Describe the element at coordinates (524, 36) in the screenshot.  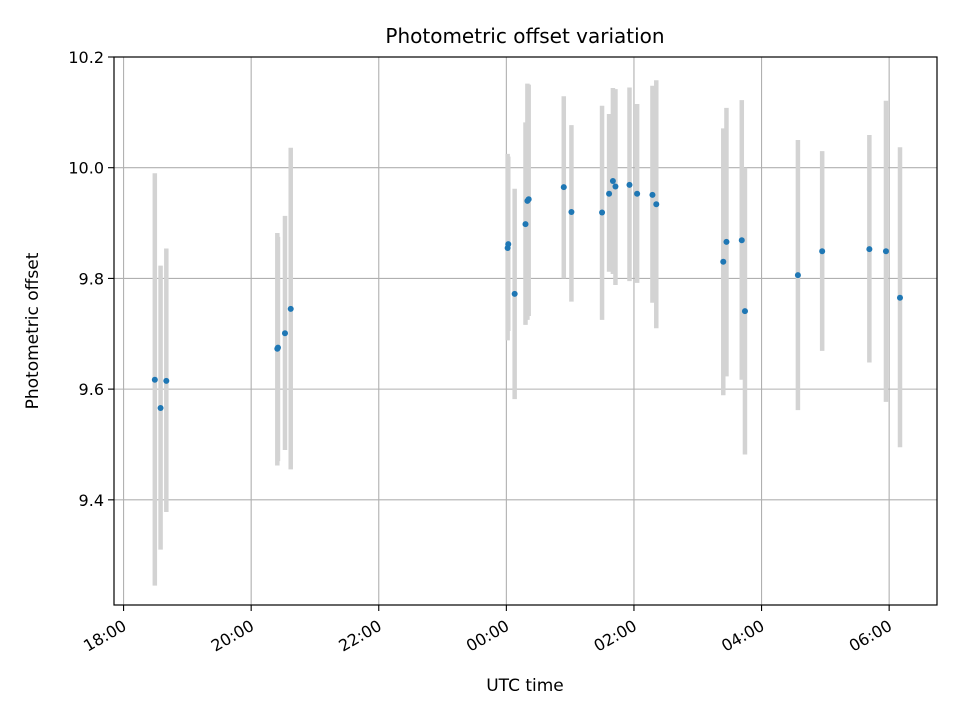
I see `chart-title: Photometric offset variation` at that location.